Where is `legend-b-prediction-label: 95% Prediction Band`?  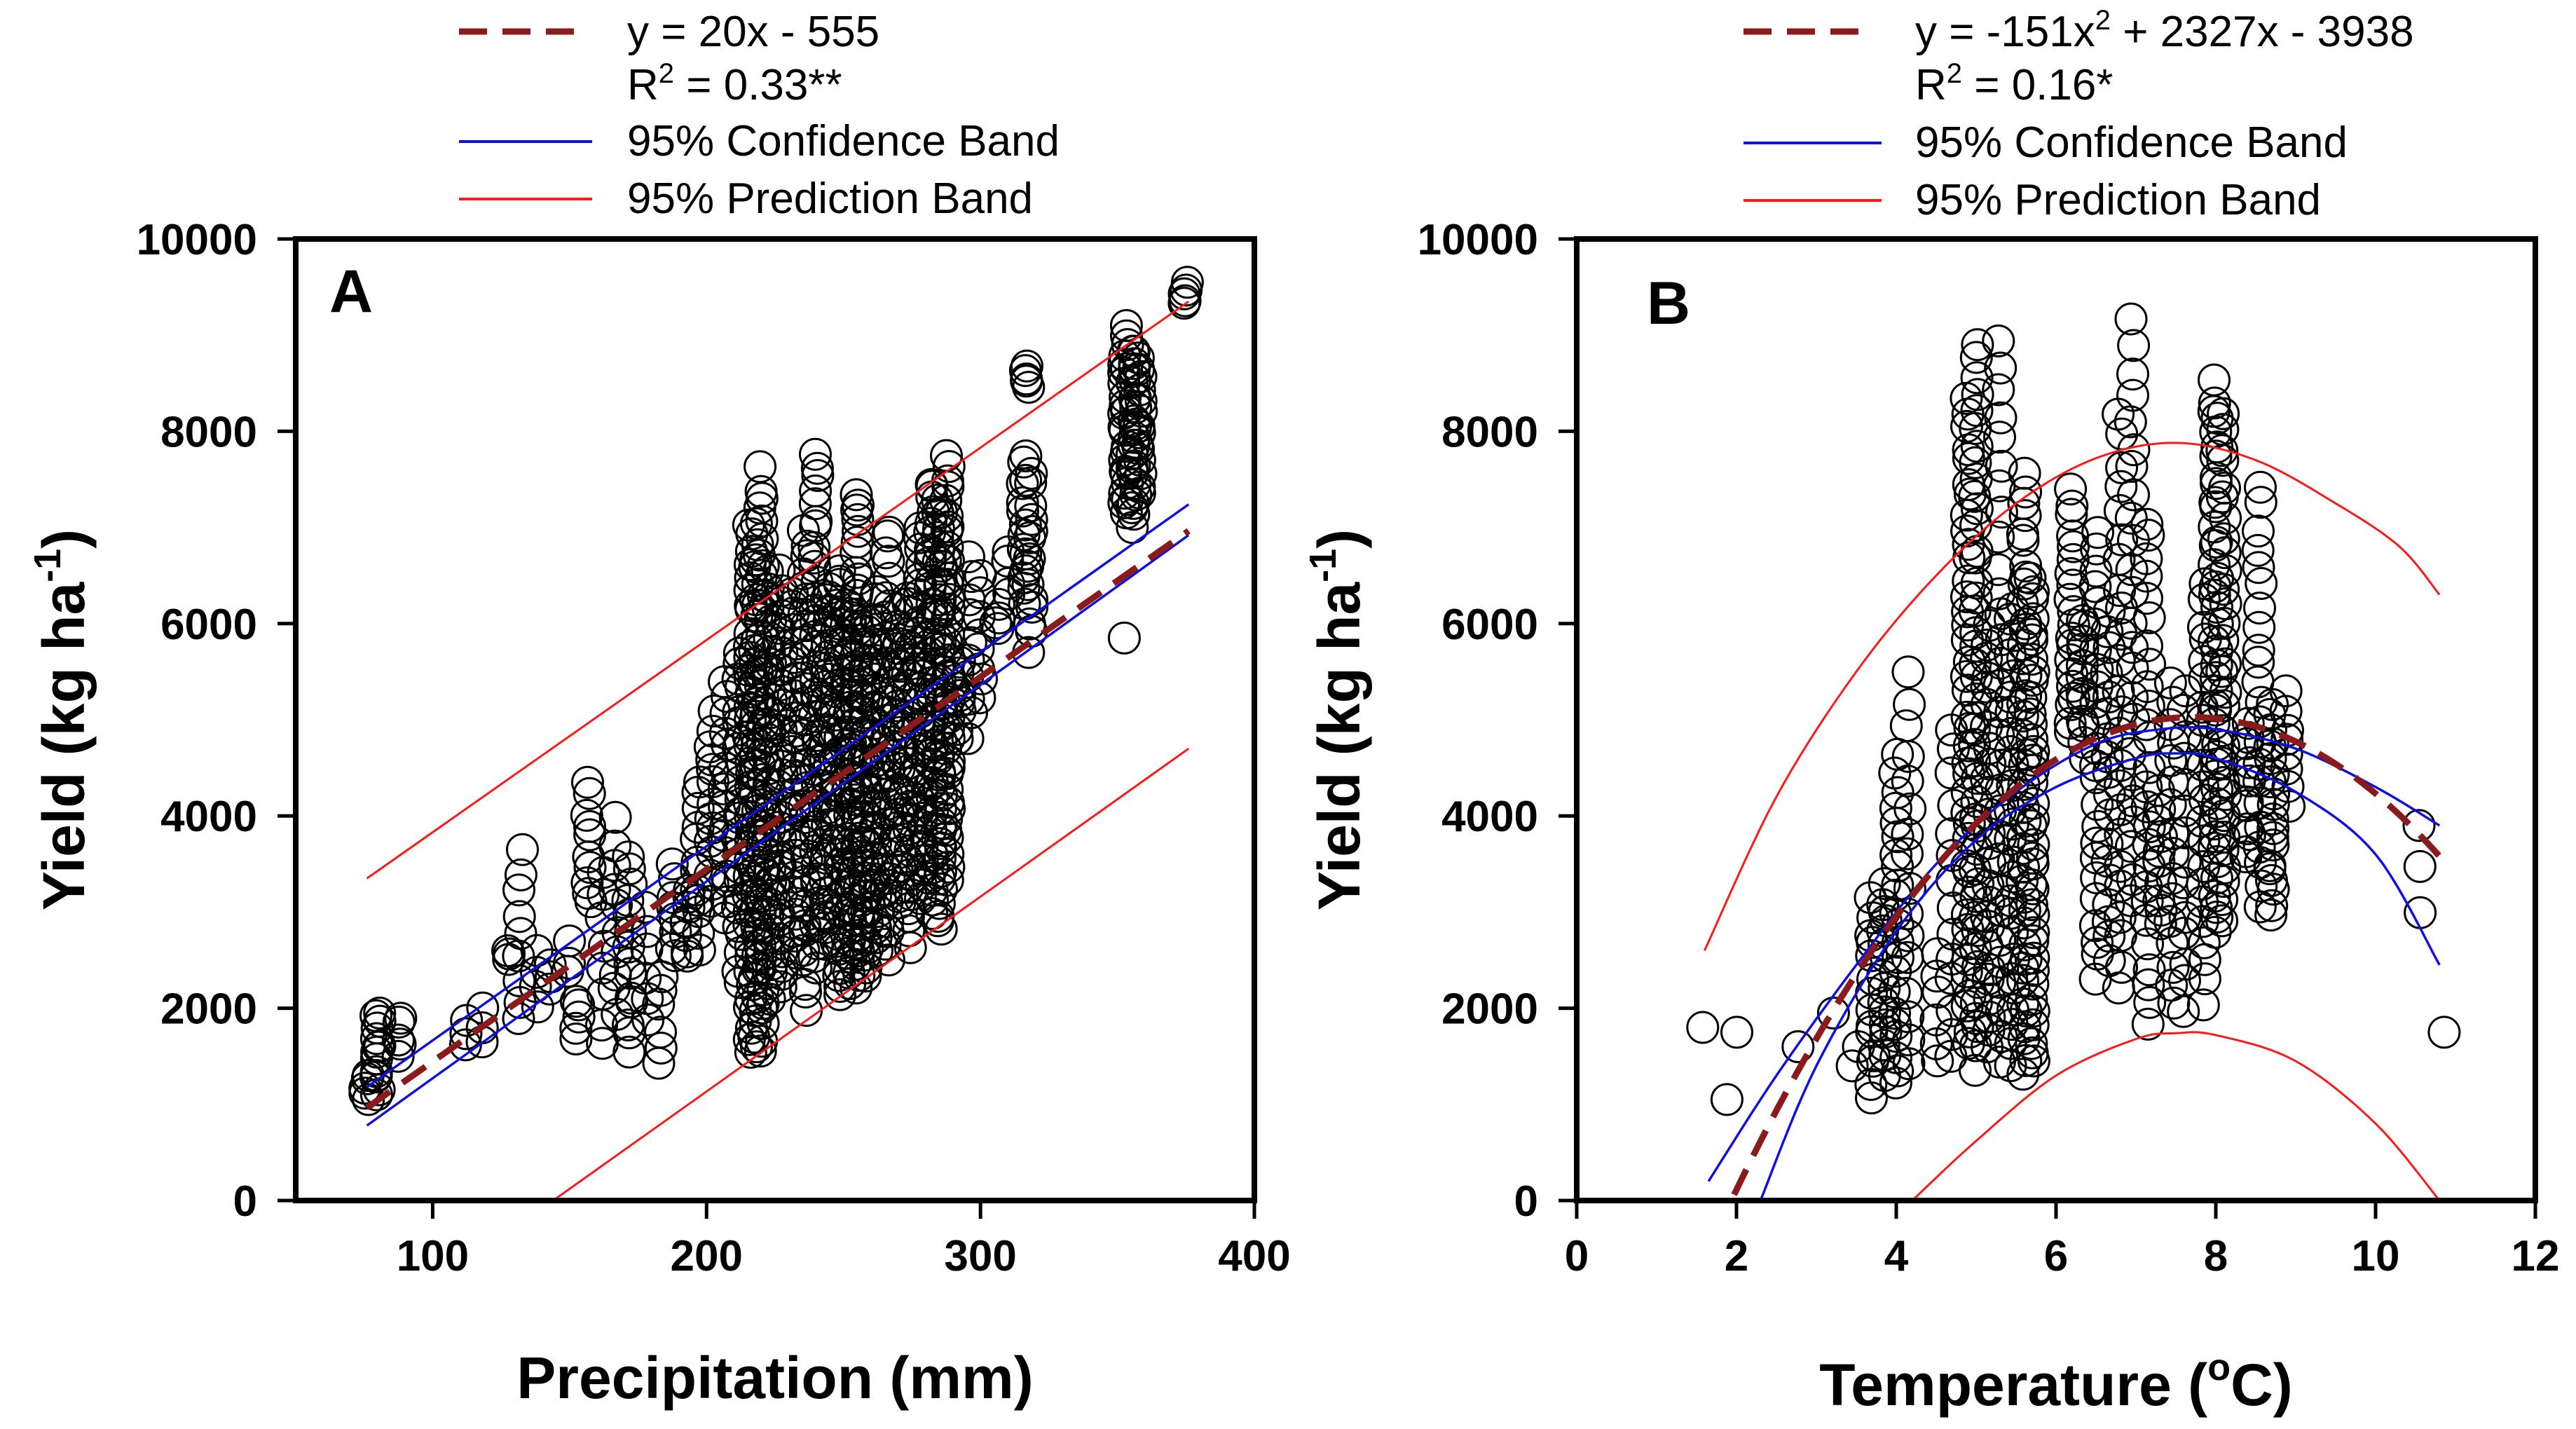 legend-b-prediction-label: 95% Prediction Band is located at coordinates (2118, 200).